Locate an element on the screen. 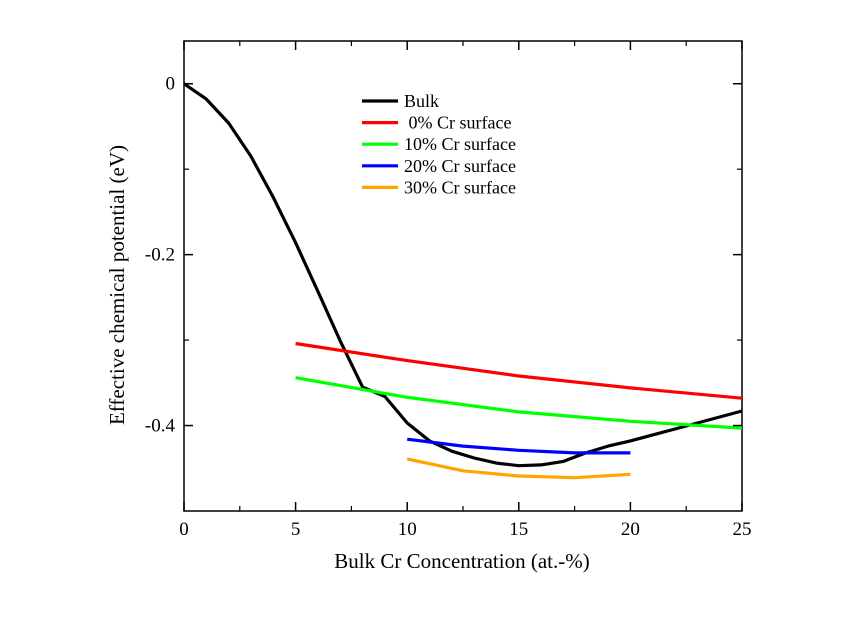 The height and width of the screenshot is (617, 860). x-tick-label: 25 is located at coordinates (742, 529).